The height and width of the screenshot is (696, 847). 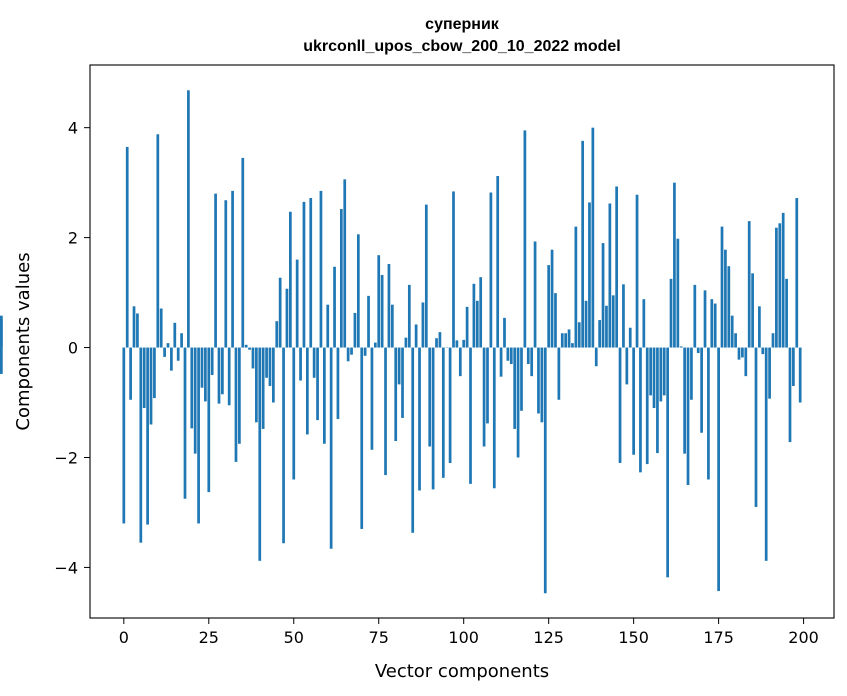 What do you see at coordinates (73, 238) in the screenshot?
I see `y-tick-label-2: 2` at bounding box center [73, 238].